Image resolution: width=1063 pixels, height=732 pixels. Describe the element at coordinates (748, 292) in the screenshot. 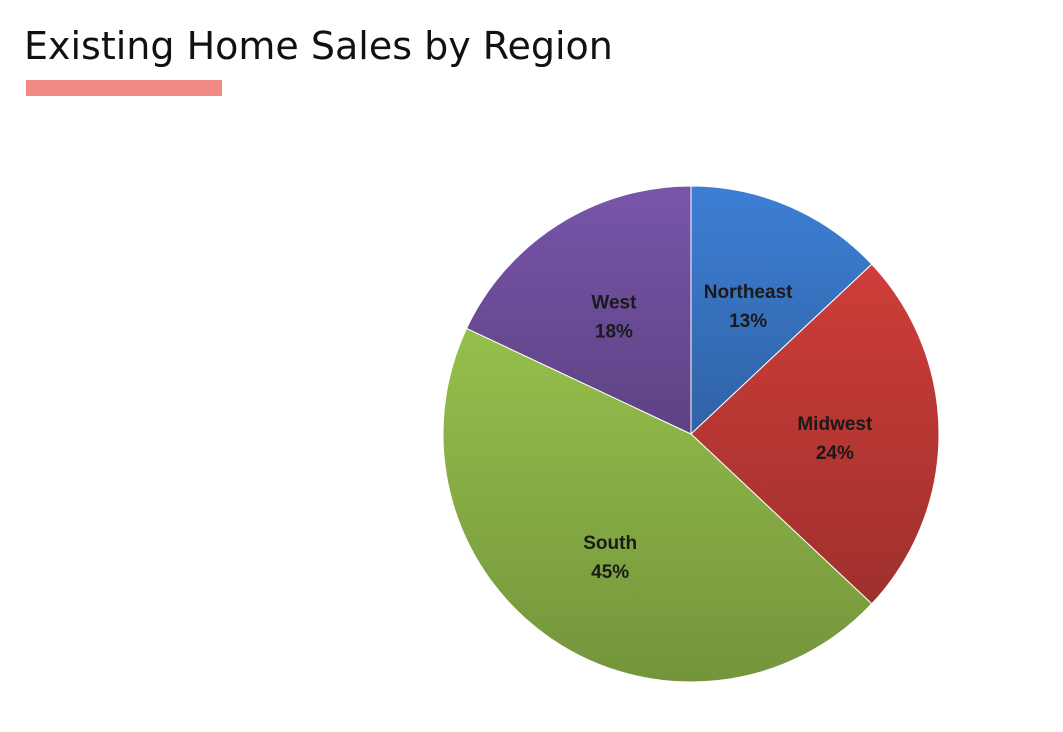

I see `pie-label-name: Northeast` at that location.